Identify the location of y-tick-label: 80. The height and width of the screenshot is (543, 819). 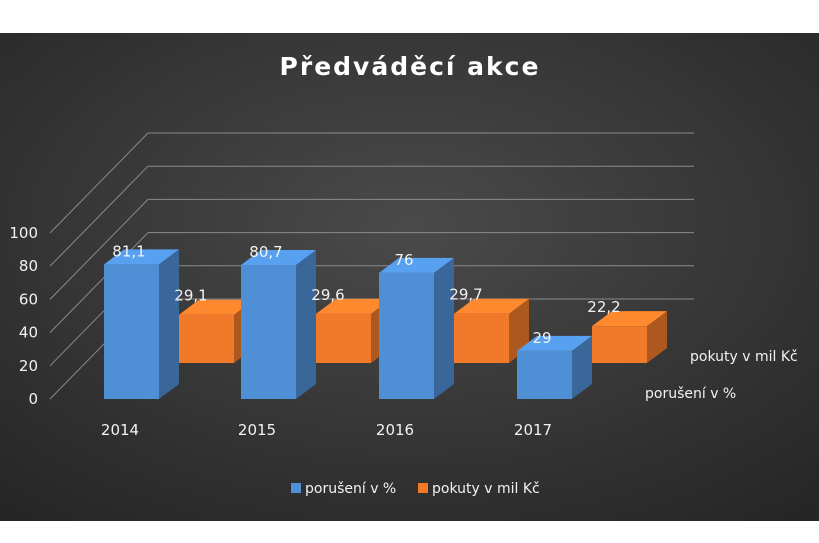
(28, 266).